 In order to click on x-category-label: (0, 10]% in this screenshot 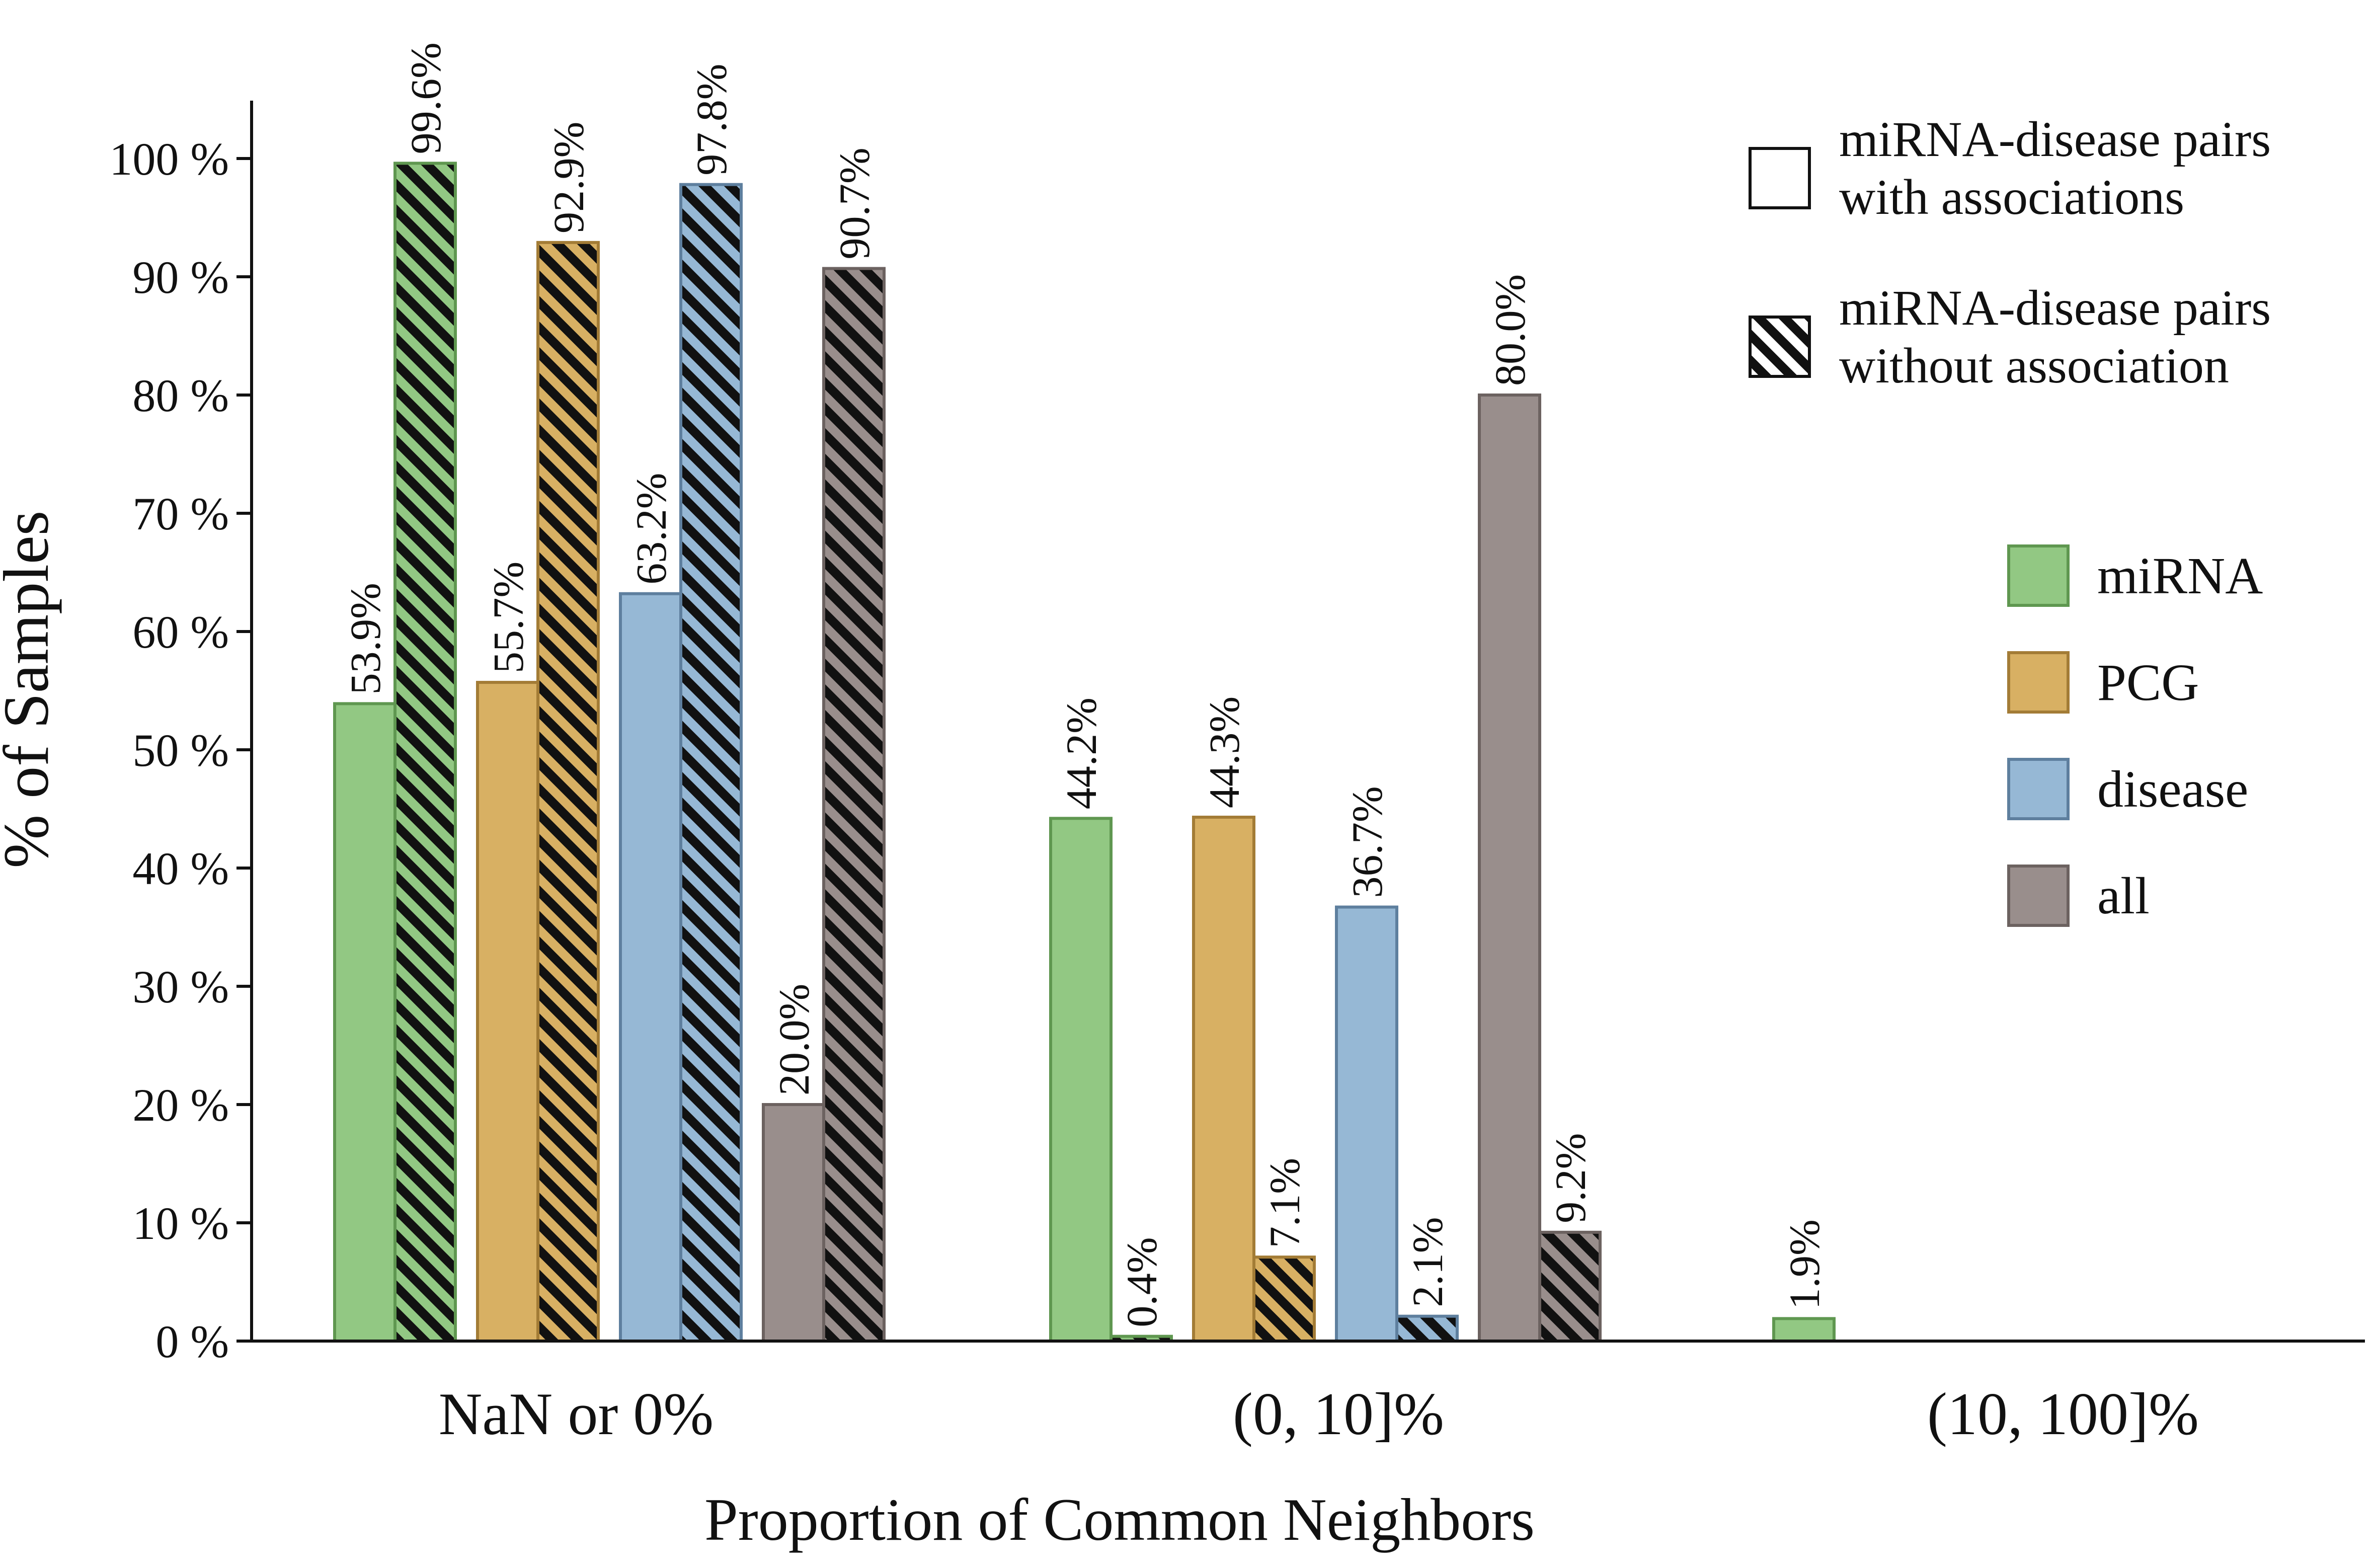, I will do `click(1339, 1413)`.